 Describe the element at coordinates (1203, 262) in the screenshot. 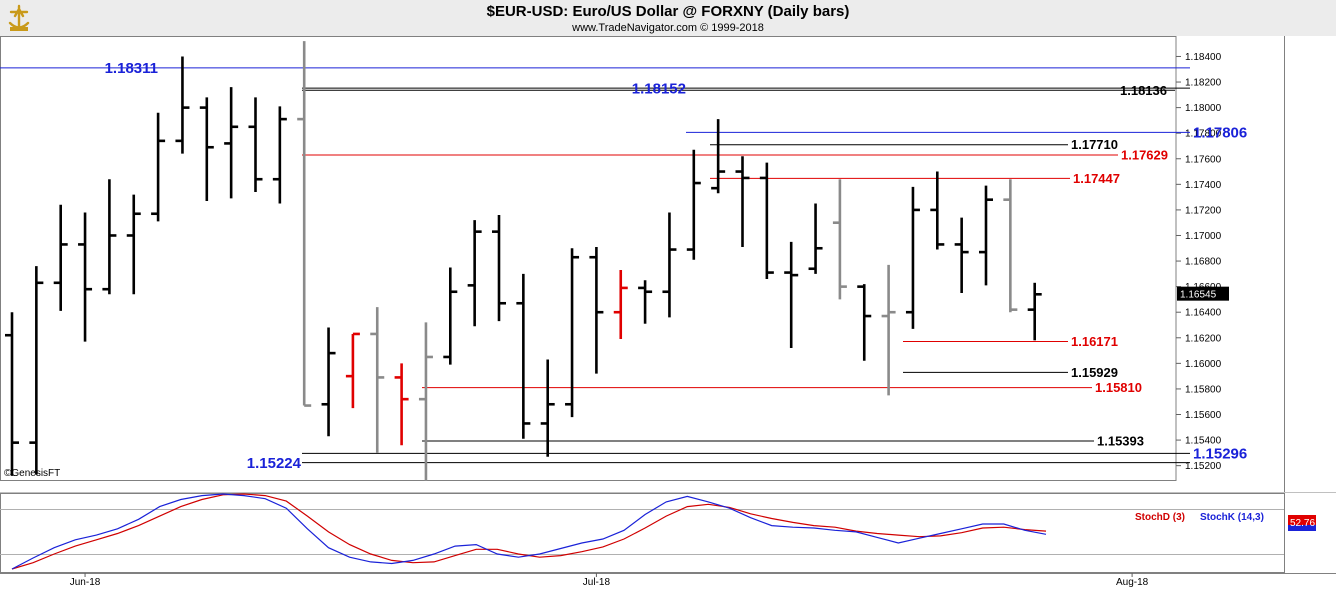

I see `y-tick-label: 1.16800` at that location.